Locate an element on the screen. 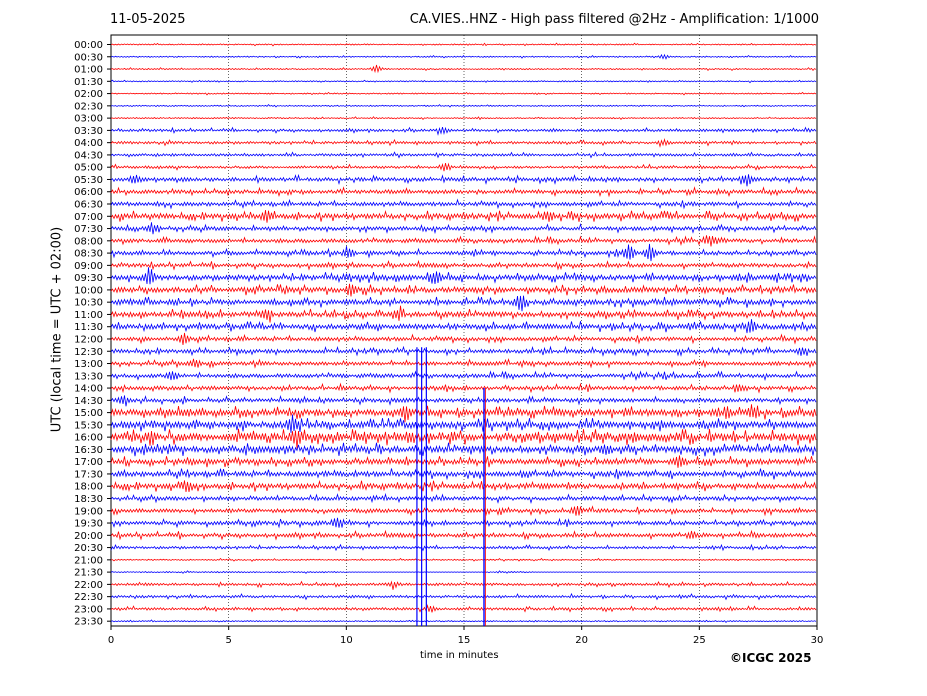 This screenshot has height=696, width=927. x-axis-ticks: 0 5 10 15 20 25 30 is located at coordinates (466, 636).